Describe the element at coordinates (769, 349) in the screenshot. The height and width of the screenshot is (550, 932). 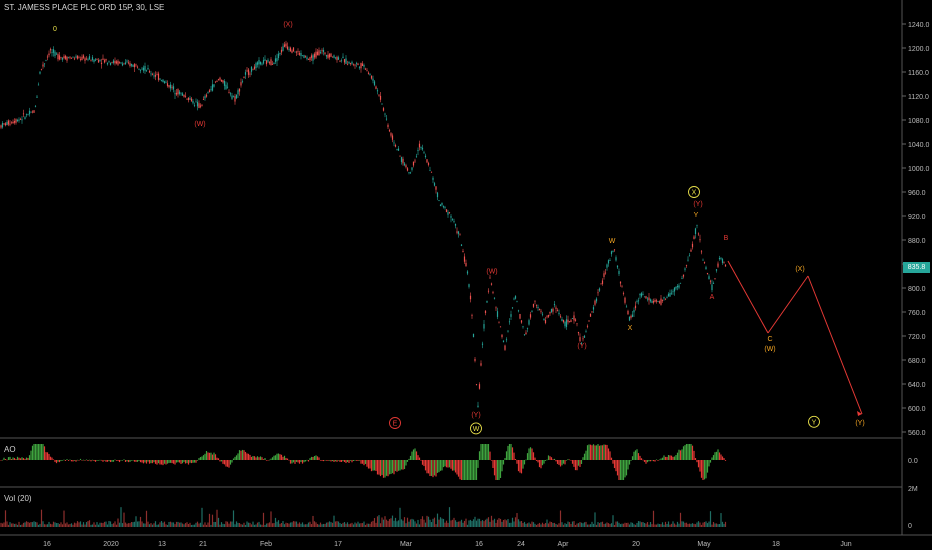
I see `wave-label: (W)` at that location.